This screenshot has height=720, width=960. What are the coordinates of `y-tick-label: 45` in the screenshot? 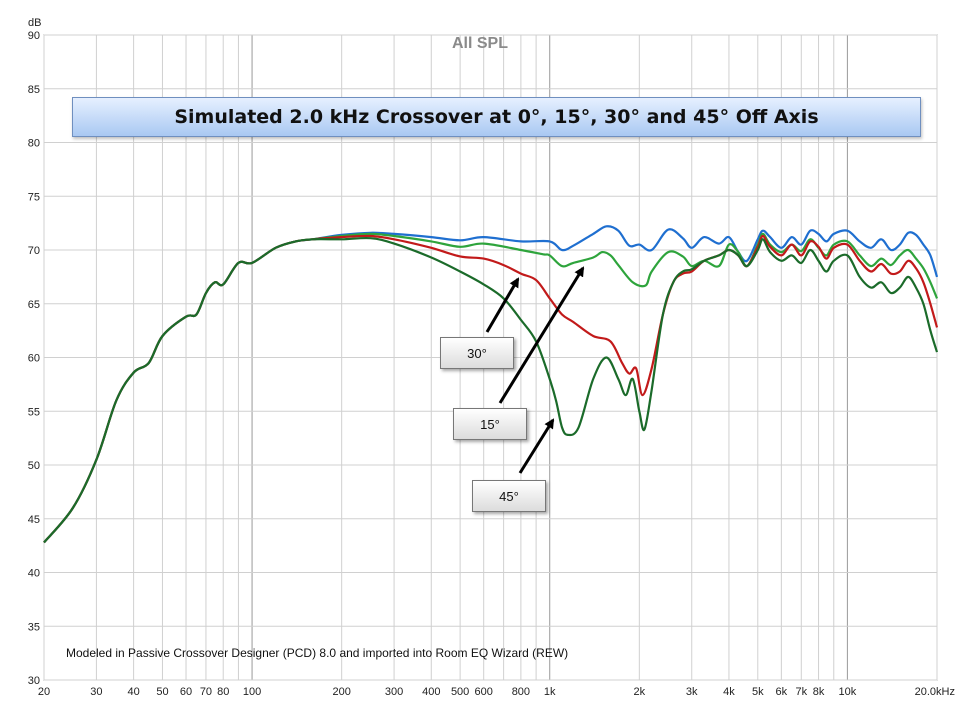 It's located at (34, 520).